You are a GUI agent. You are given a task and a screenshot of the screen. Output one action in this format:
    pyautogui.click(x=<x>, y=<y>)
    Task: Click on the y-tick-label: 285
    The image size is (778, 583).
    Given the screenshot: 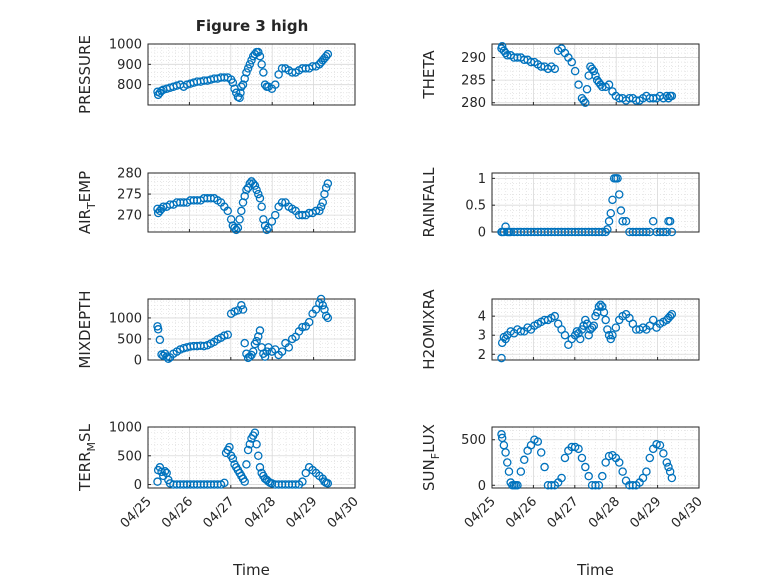 What is the action you would take?
    pyautogui.click(x=473, y=81)
    